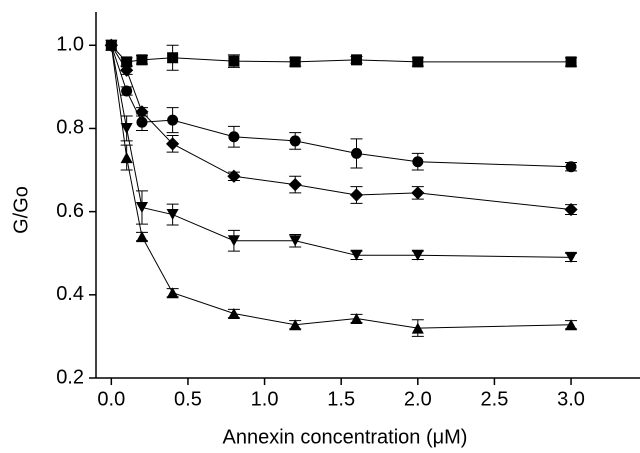 This screenshot has height=453, width=640. Describe the element at coordinates (571, 399) in the screenshot. I see `x-tick-label: 3.0` at that location.